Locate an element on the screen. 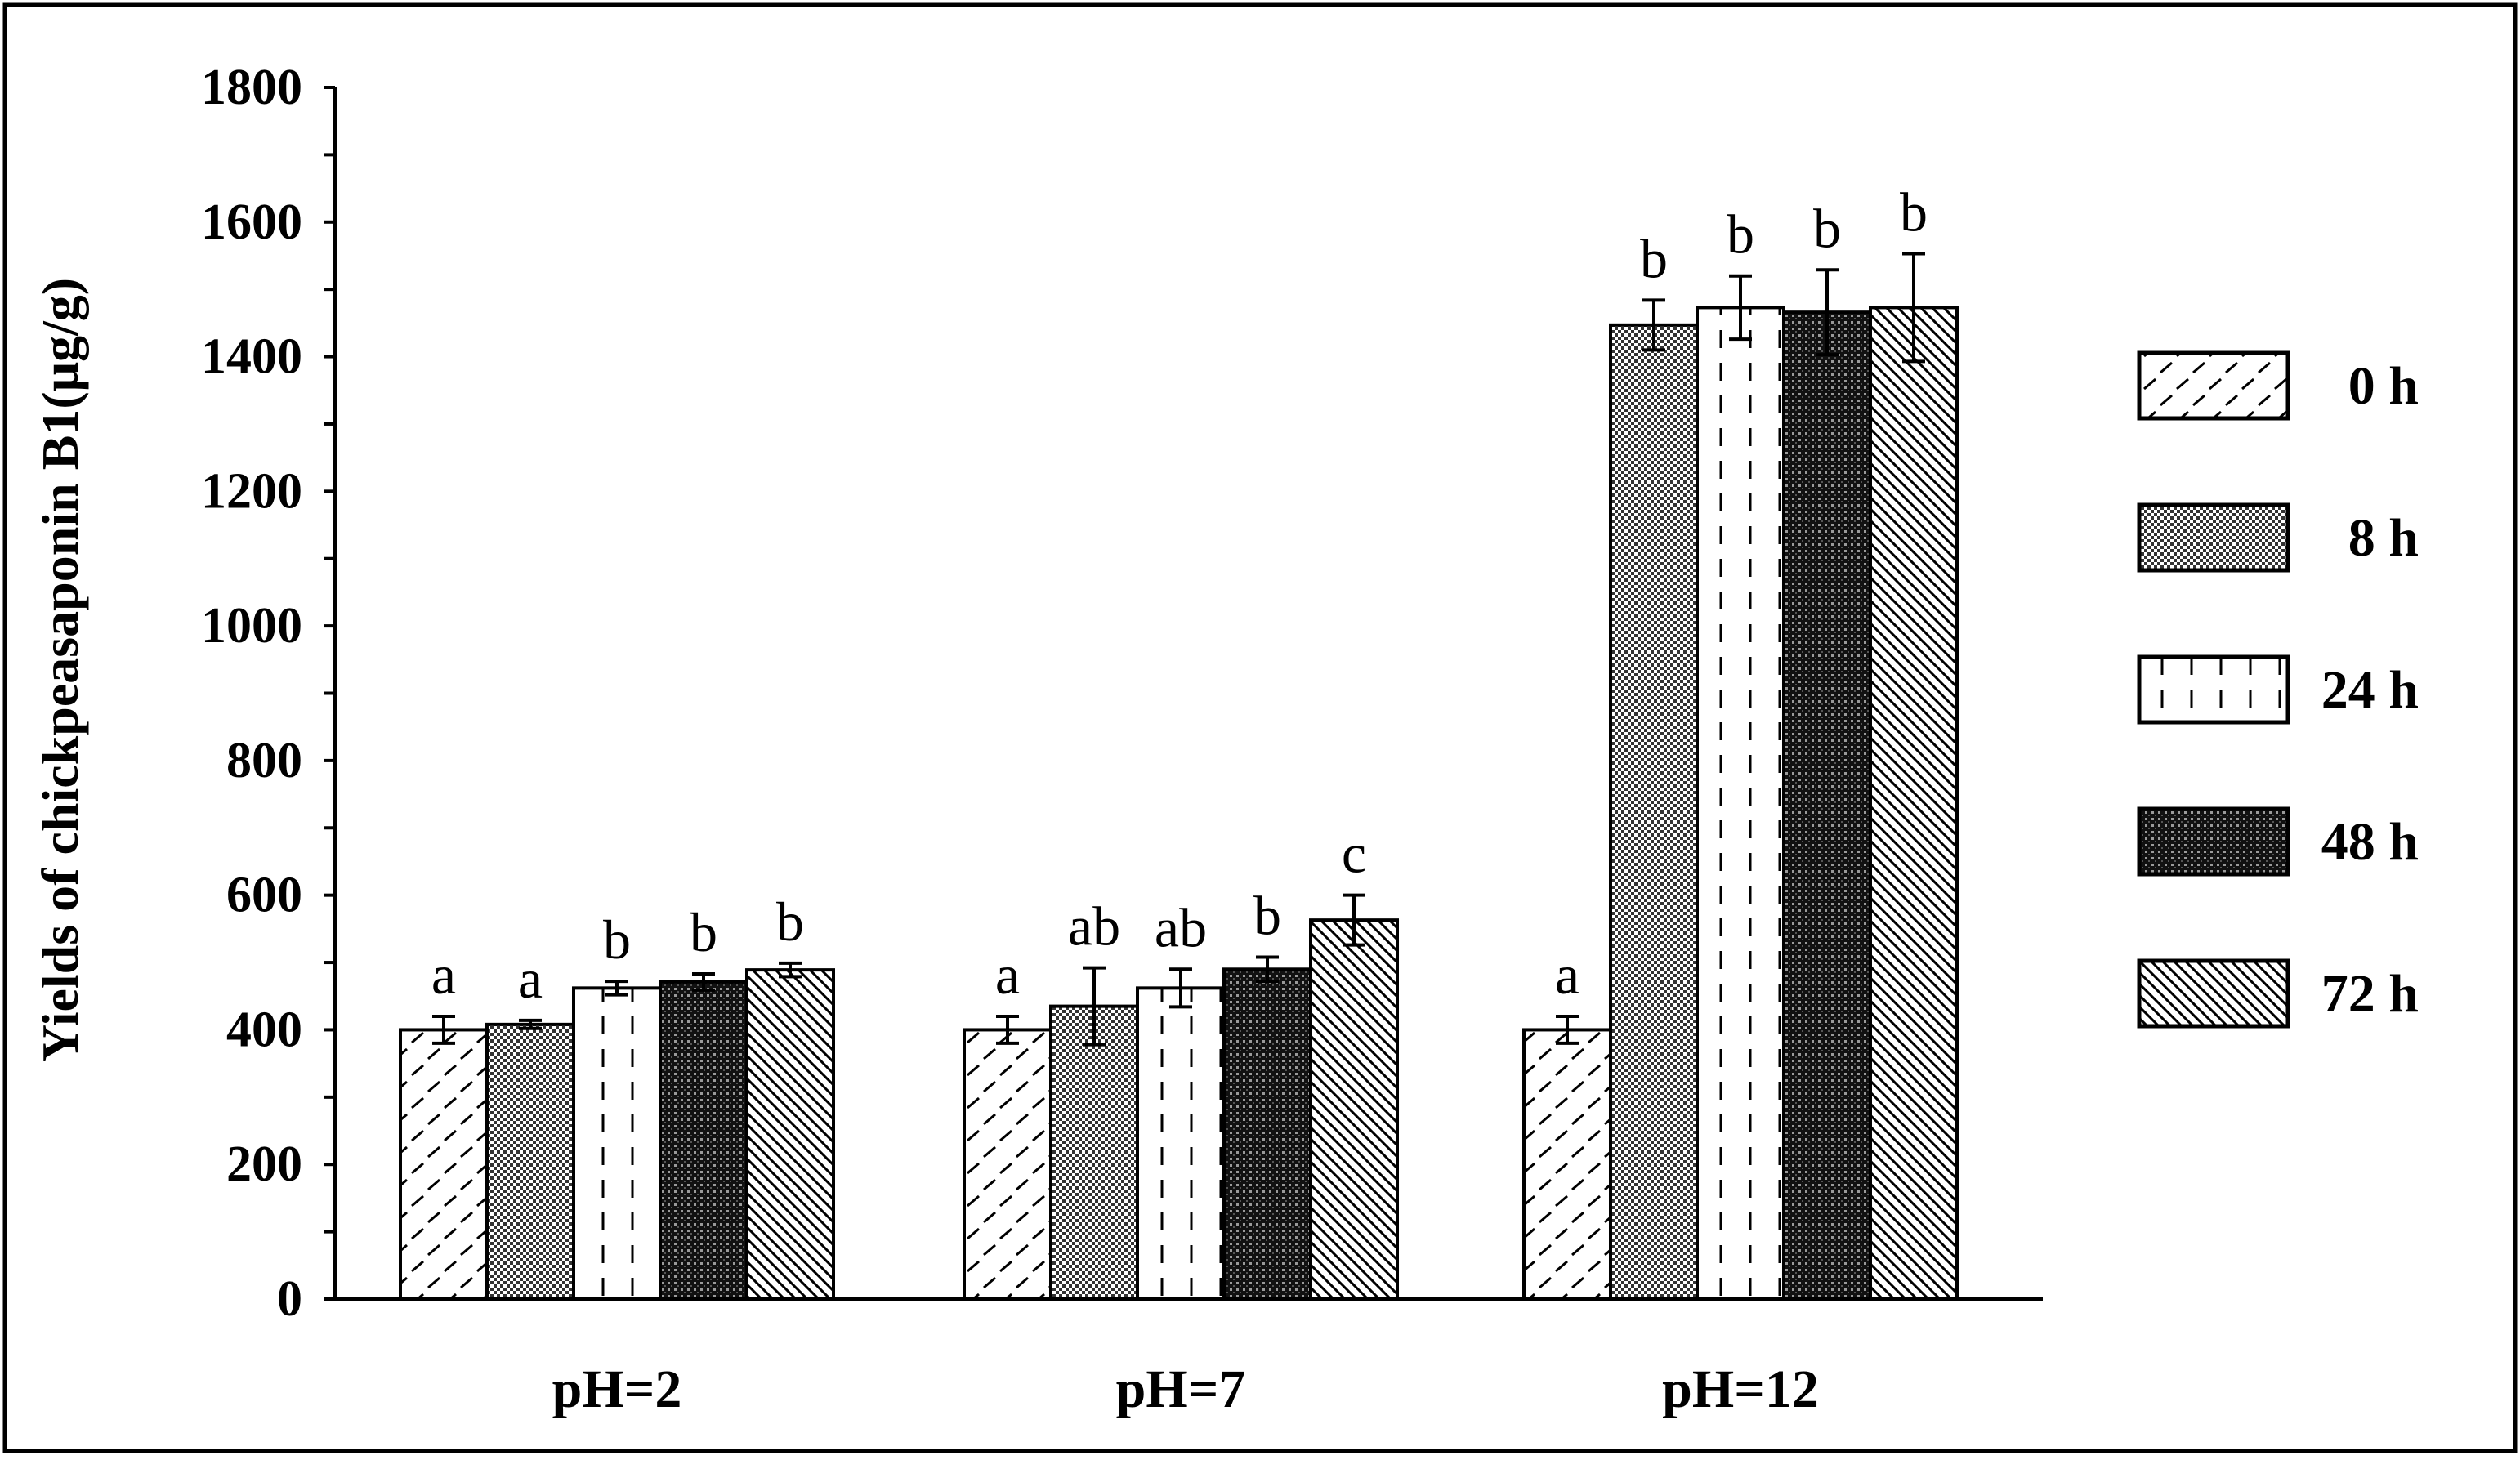 This screenshot has width=2520, height=1460. y-tick-label: 800 is located at coordinates (264, 760).